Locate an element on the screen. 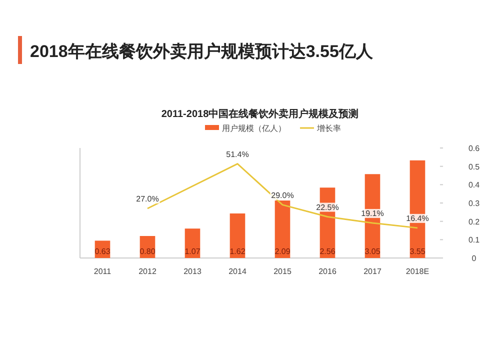  data-label: 3.55 is located at coordinates (418, 251).